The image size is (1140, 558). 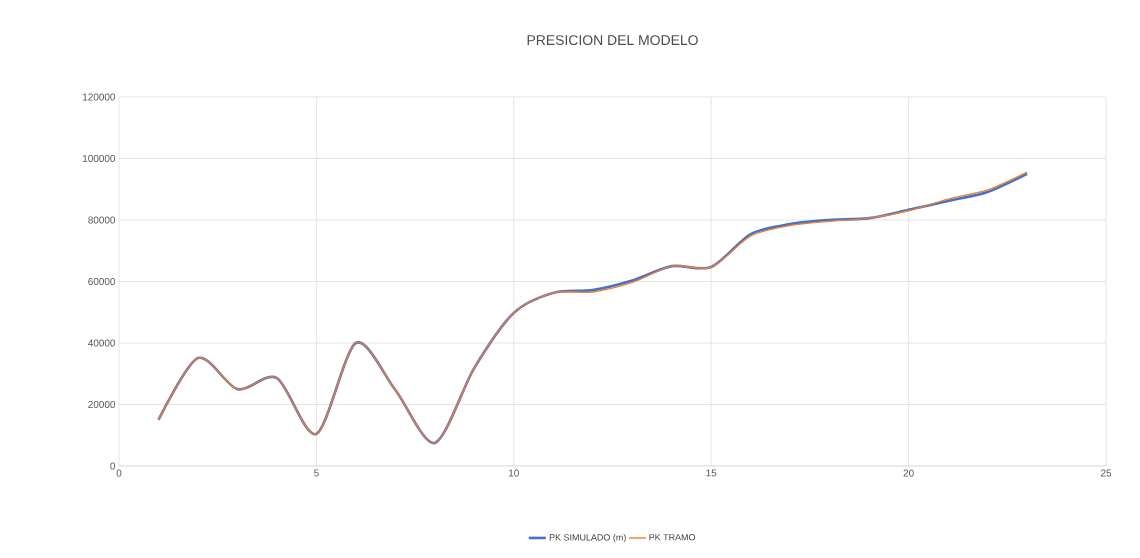 I want to click on y-tick-label: 100000, so click(x=99, y=158).